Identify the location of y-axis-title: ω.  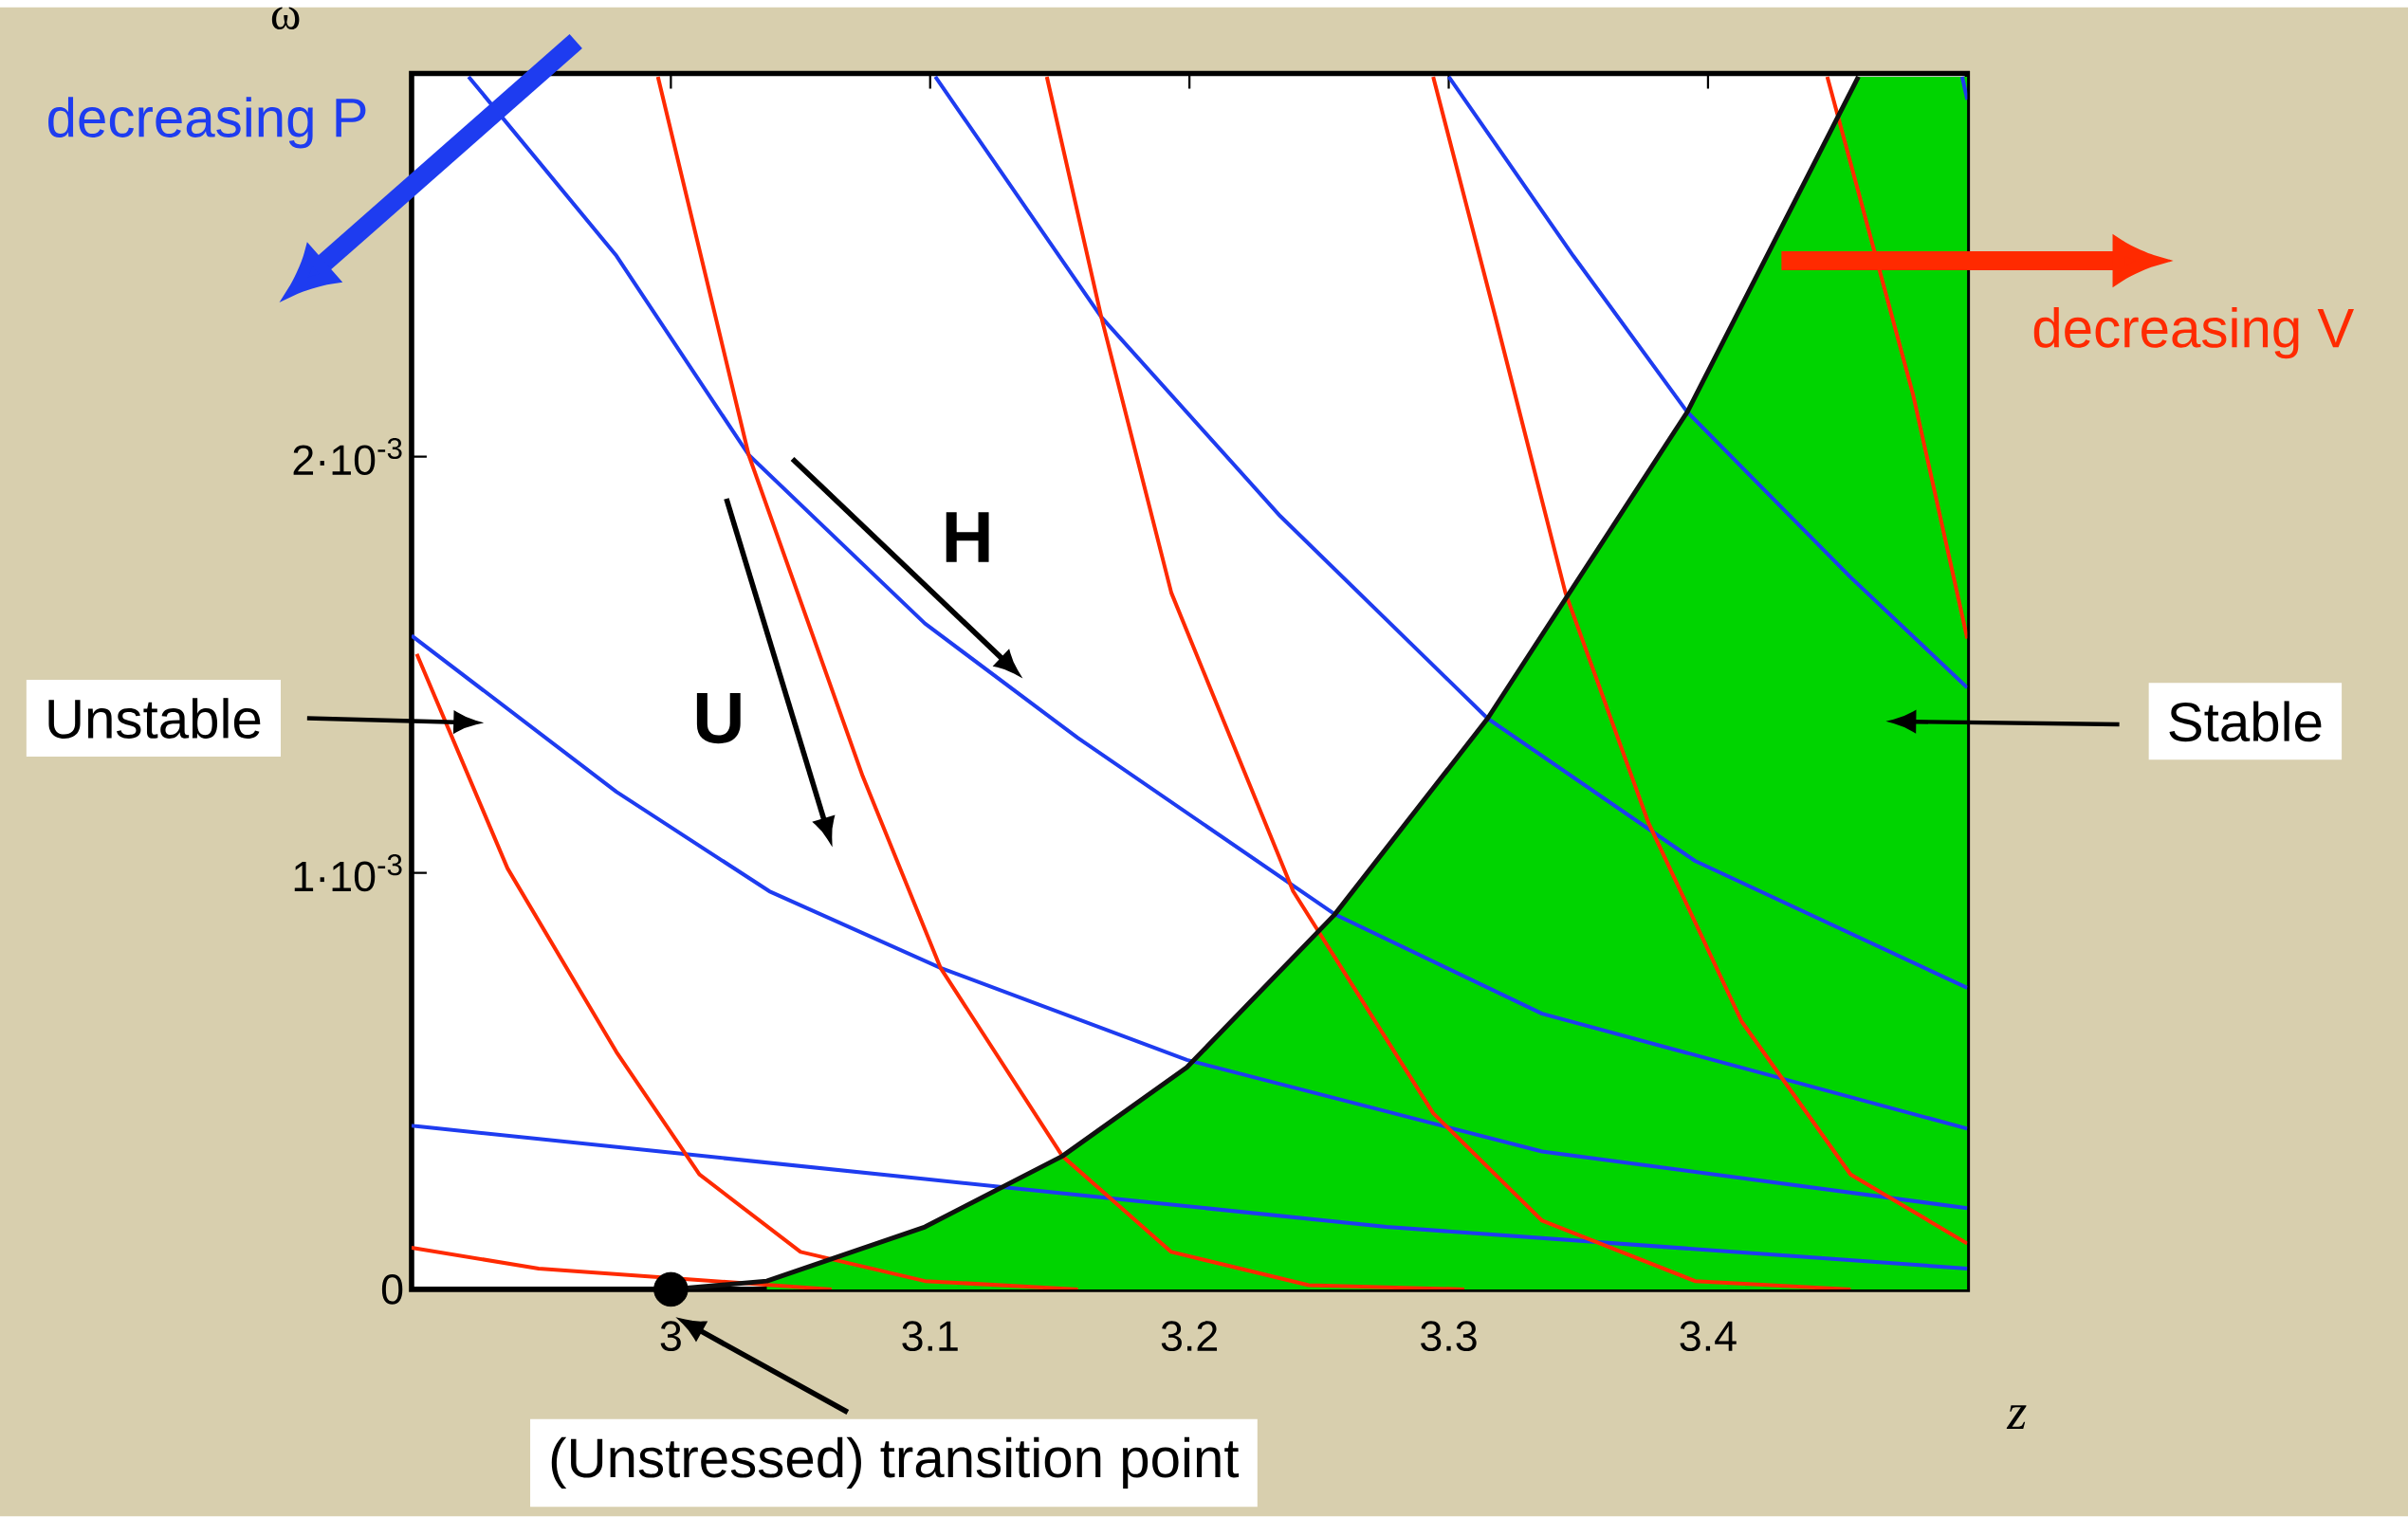
(285, 18).